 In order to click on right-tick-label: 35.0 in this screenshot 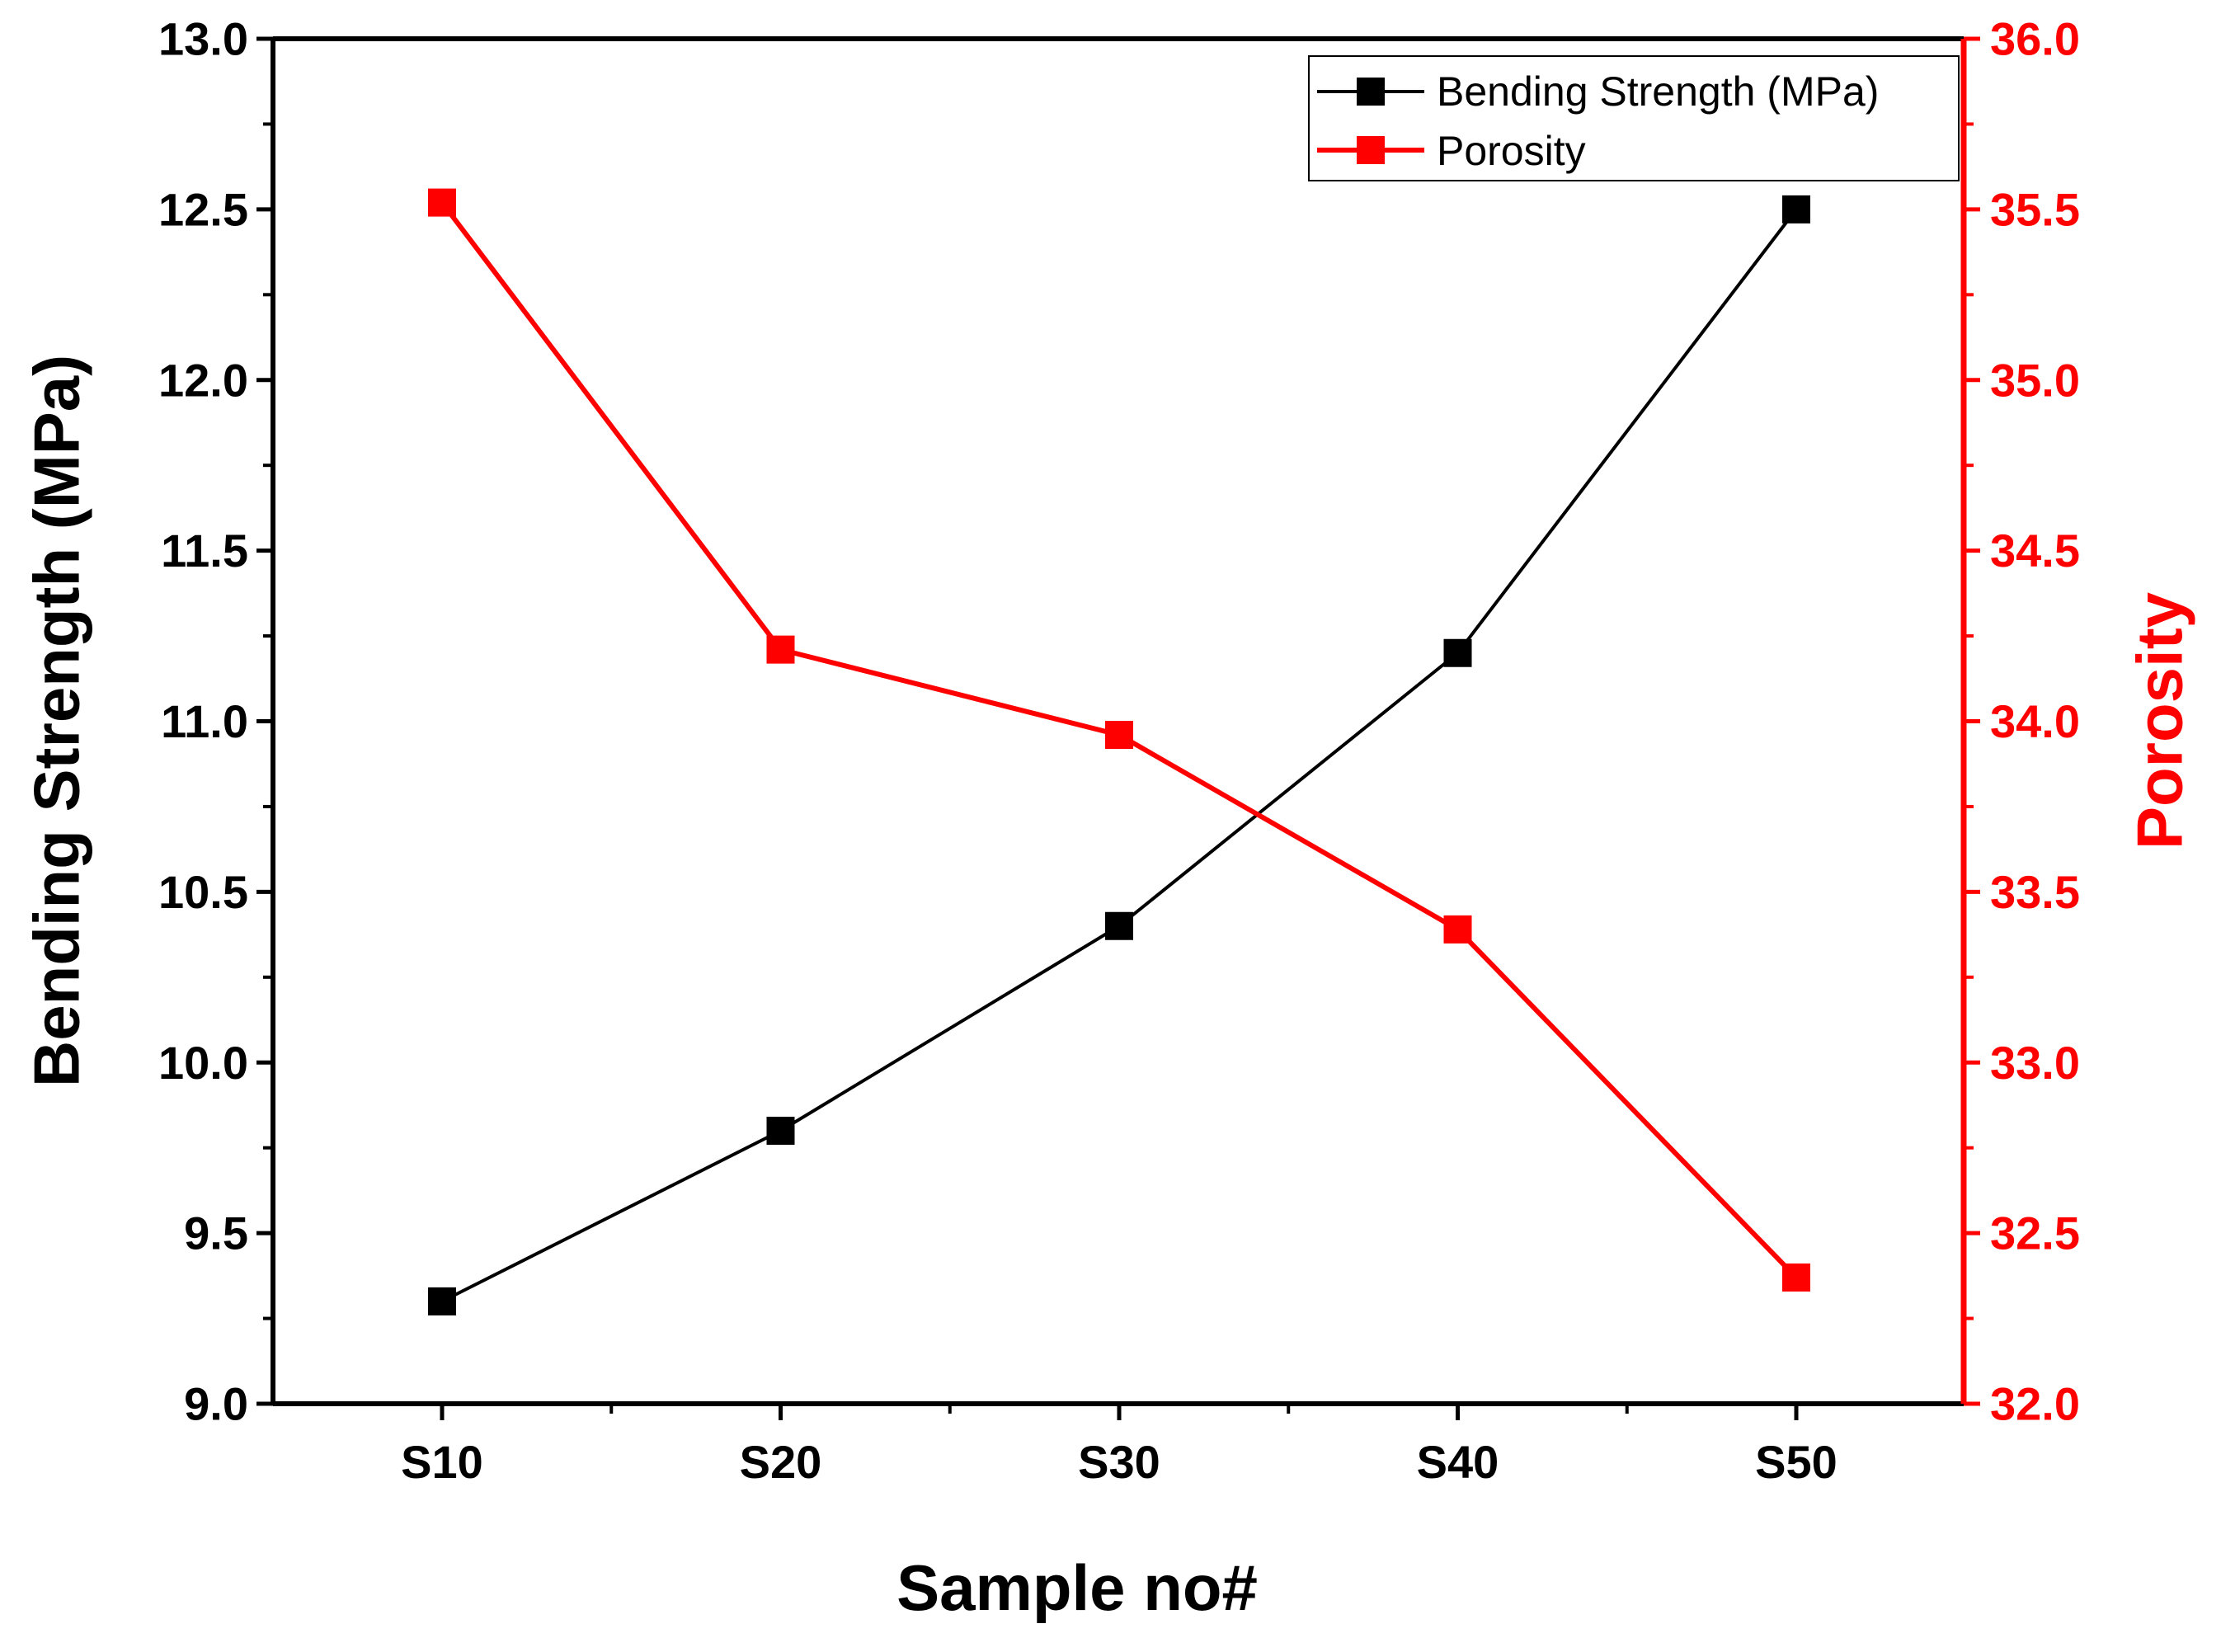, I will do `click(2035, 380)`.